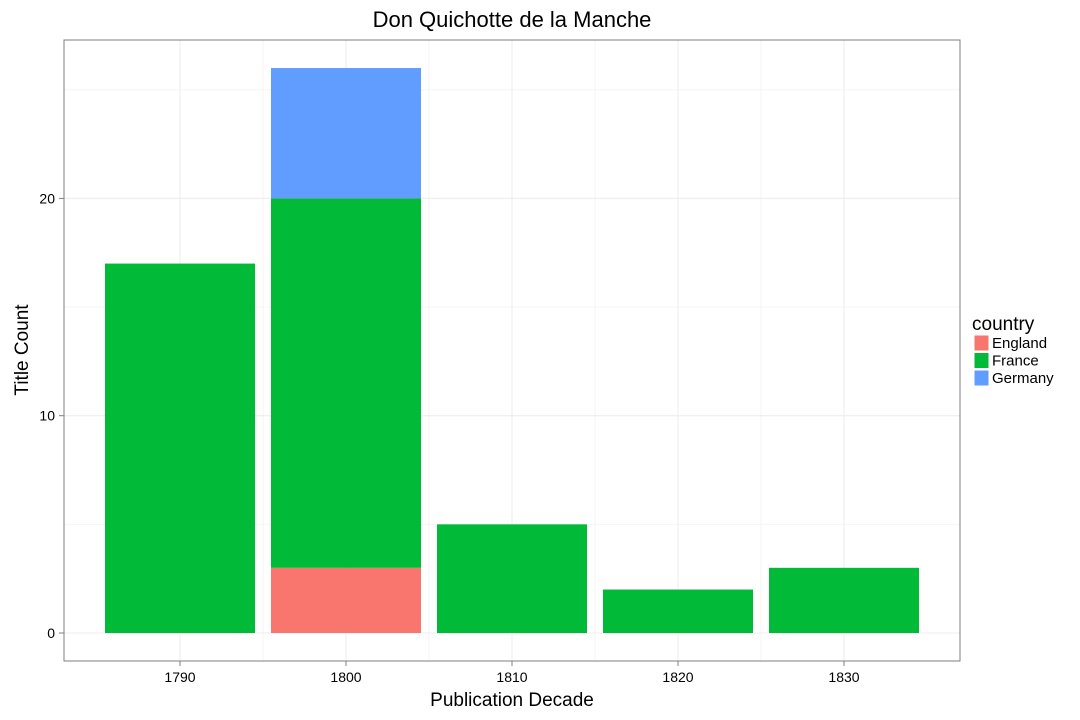 Image resolution: width=1080 pixels, height=720 pixels. What do you see at coordinates (1023, 378) in the screenshot?
I see `legend-label-germany: Germany` at bounding box center [1023, 378].